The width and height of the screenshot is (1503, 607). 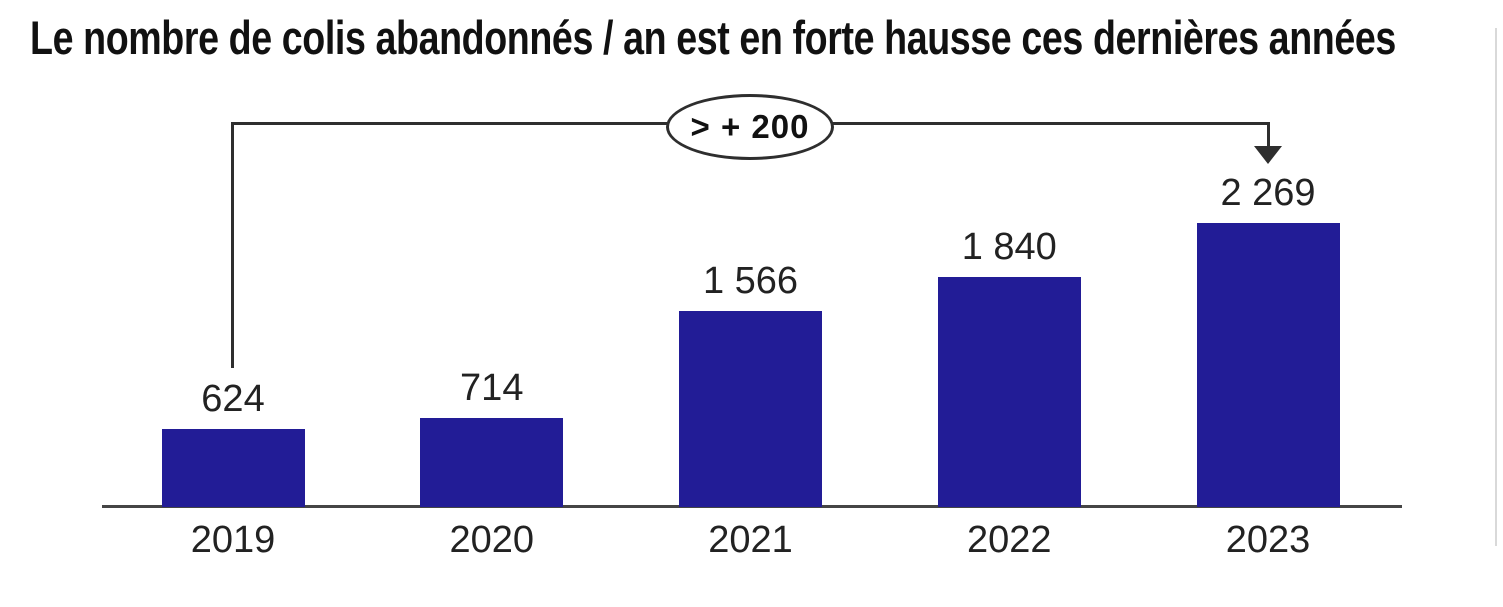 I want to click on bar-2021, so click(x=750, y=409).